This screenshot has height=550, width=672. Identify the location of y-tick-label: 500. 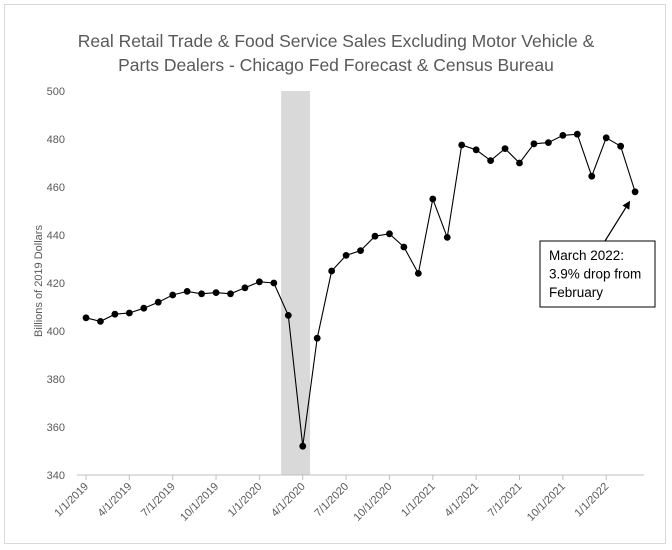
(56, 92).